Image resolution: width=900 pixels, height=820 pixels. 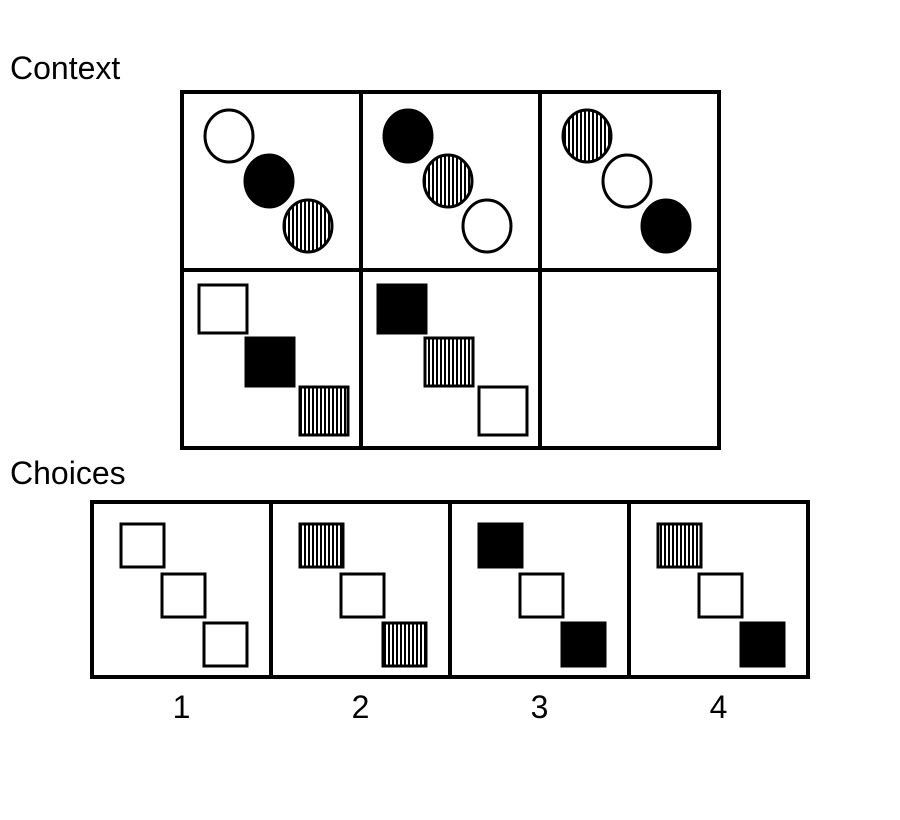 I want to click on context-cell-r1-c3, so click(x=629, y=181).